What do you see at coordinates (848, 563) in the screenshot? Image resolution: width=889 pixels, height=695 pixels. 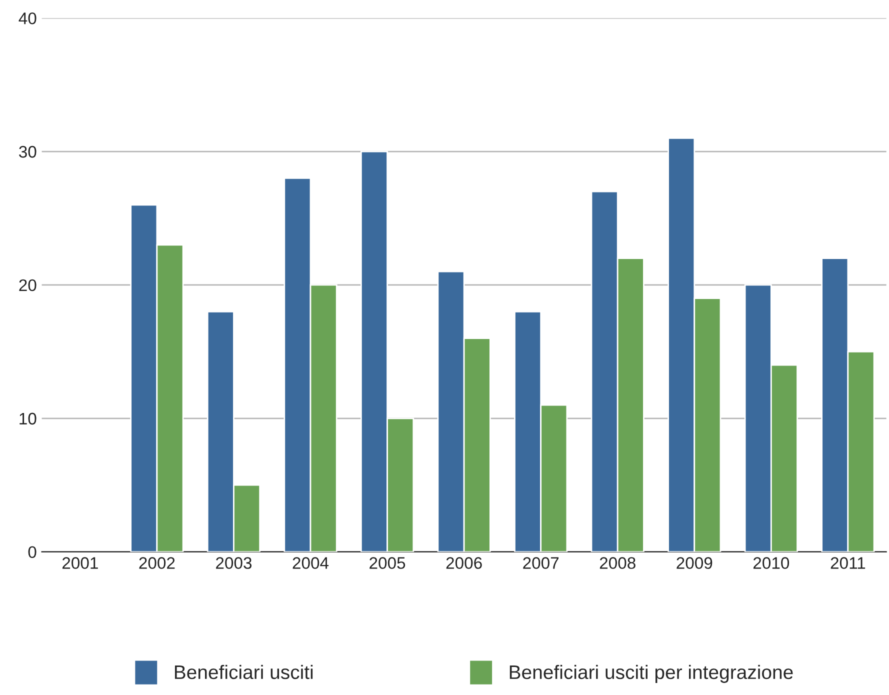 I see `x-tick-label: 2011` at bounding box center [848, 563].